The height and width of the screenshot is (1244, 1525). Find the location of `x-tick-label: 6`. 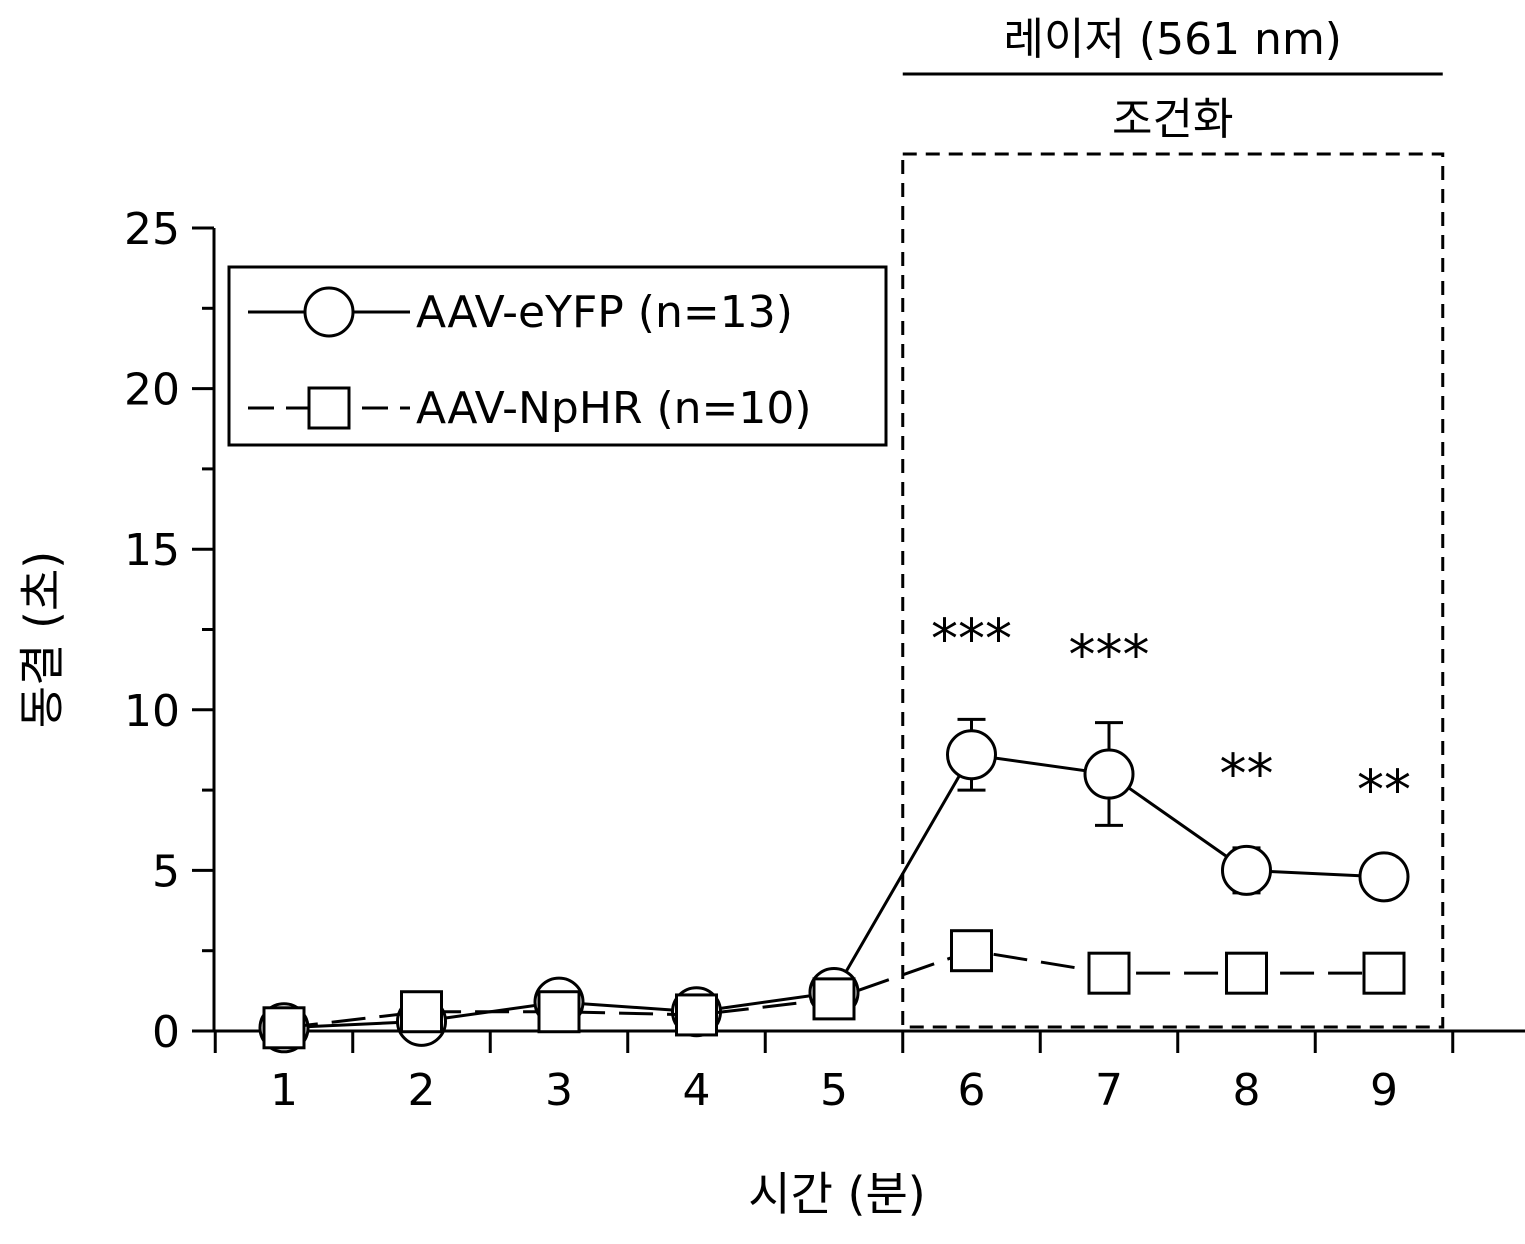

x-tick-label: 6 is located at coordinates (972, 1090).